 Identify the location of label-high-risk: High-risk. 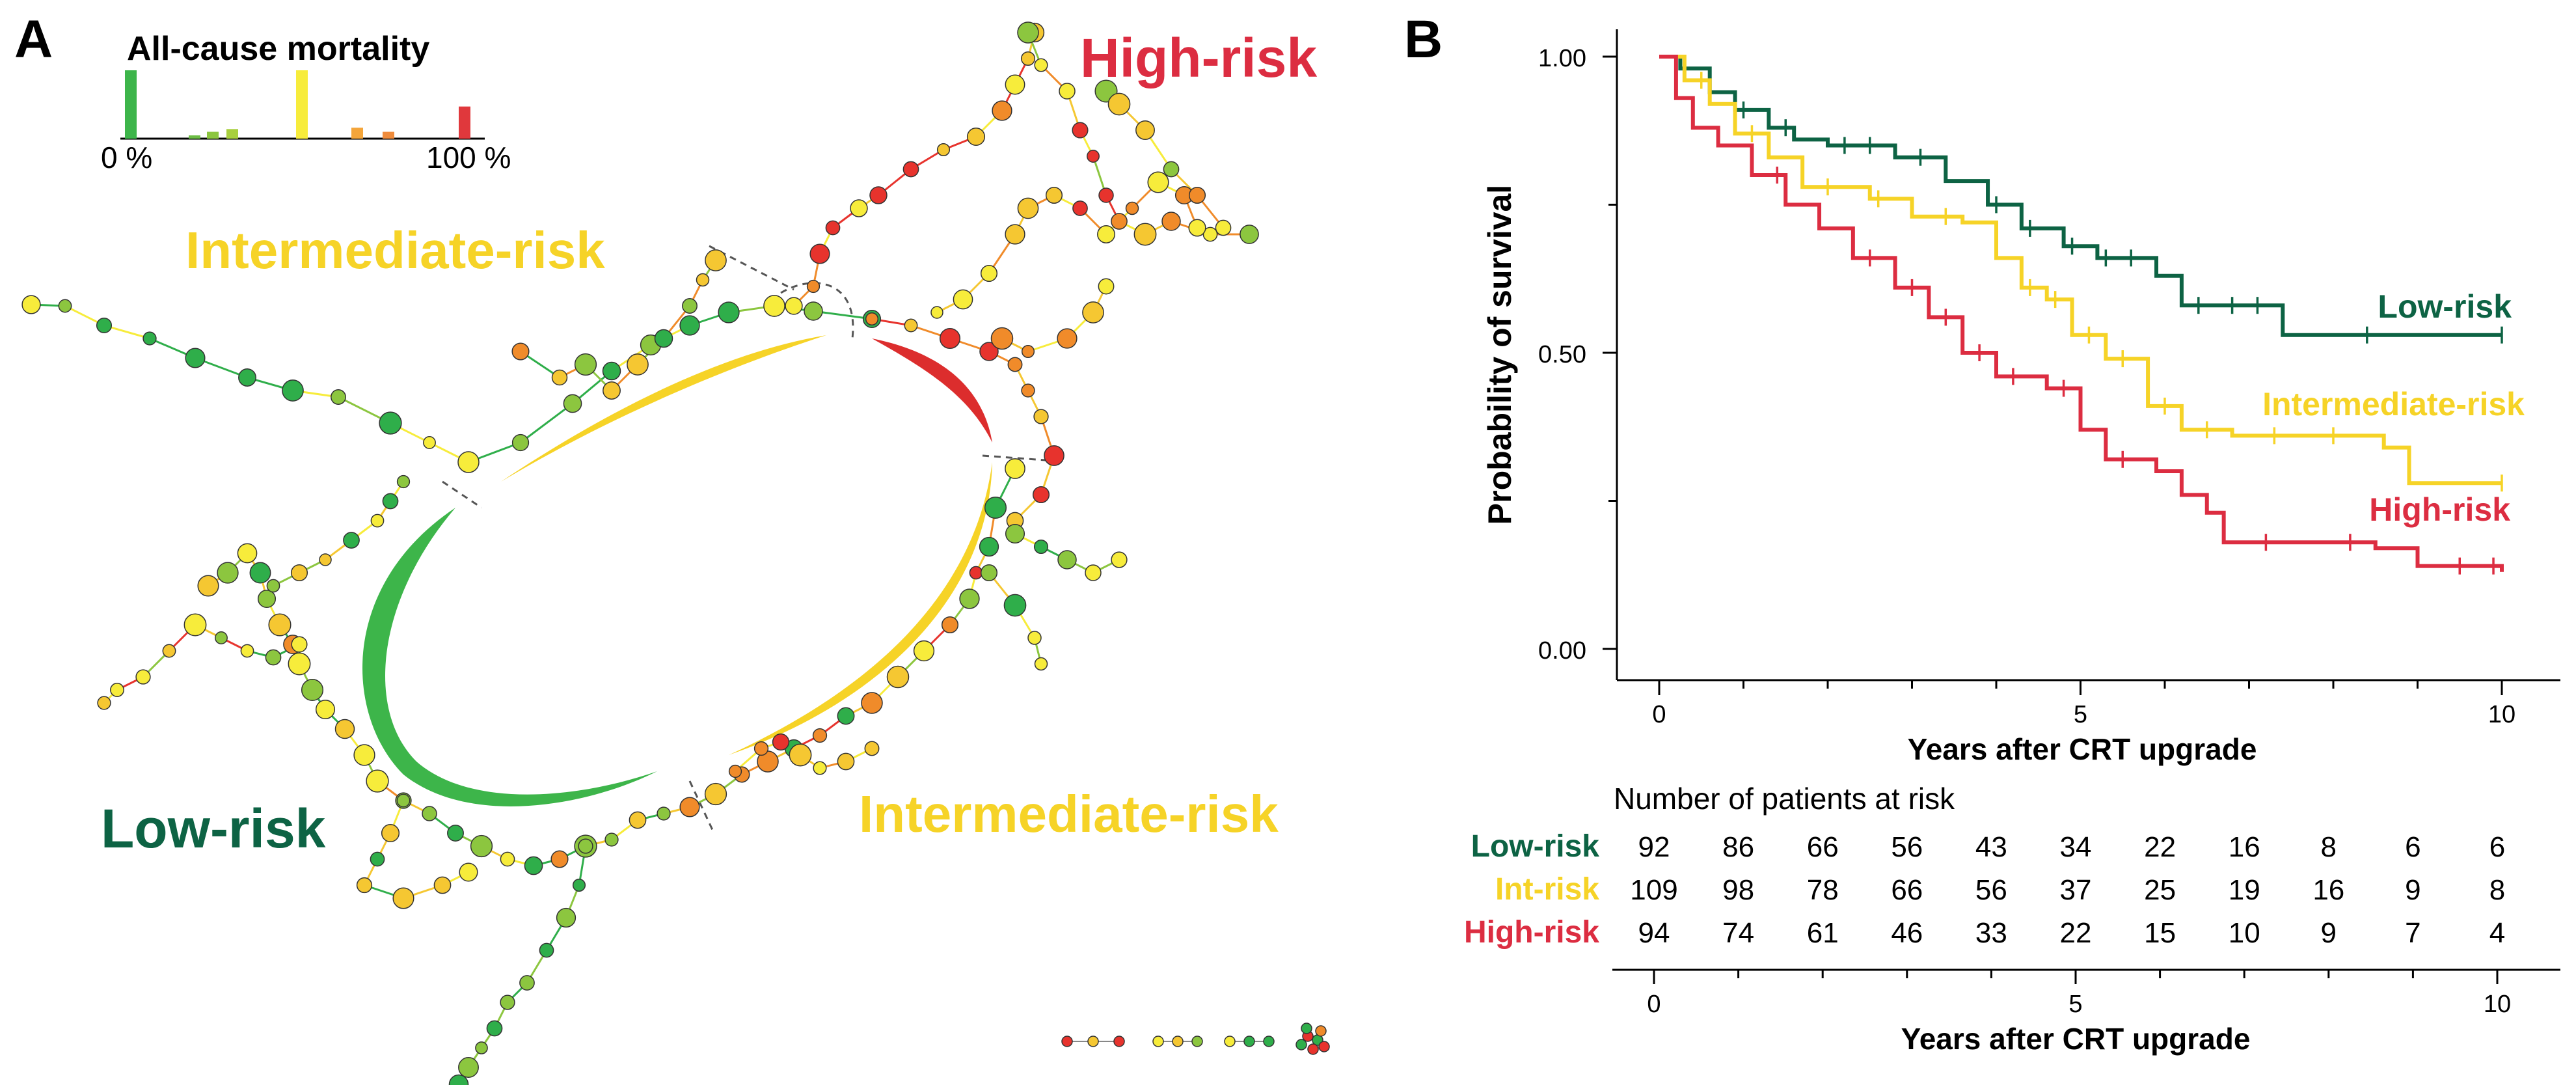
(1198, 58).